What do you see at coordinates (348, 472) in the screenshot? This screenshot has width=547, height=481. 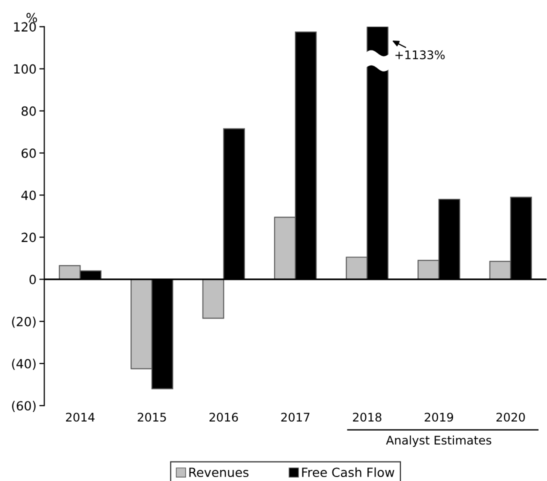 I see `legend-label: Free Cash Flow` at bounding box center [348, 472].